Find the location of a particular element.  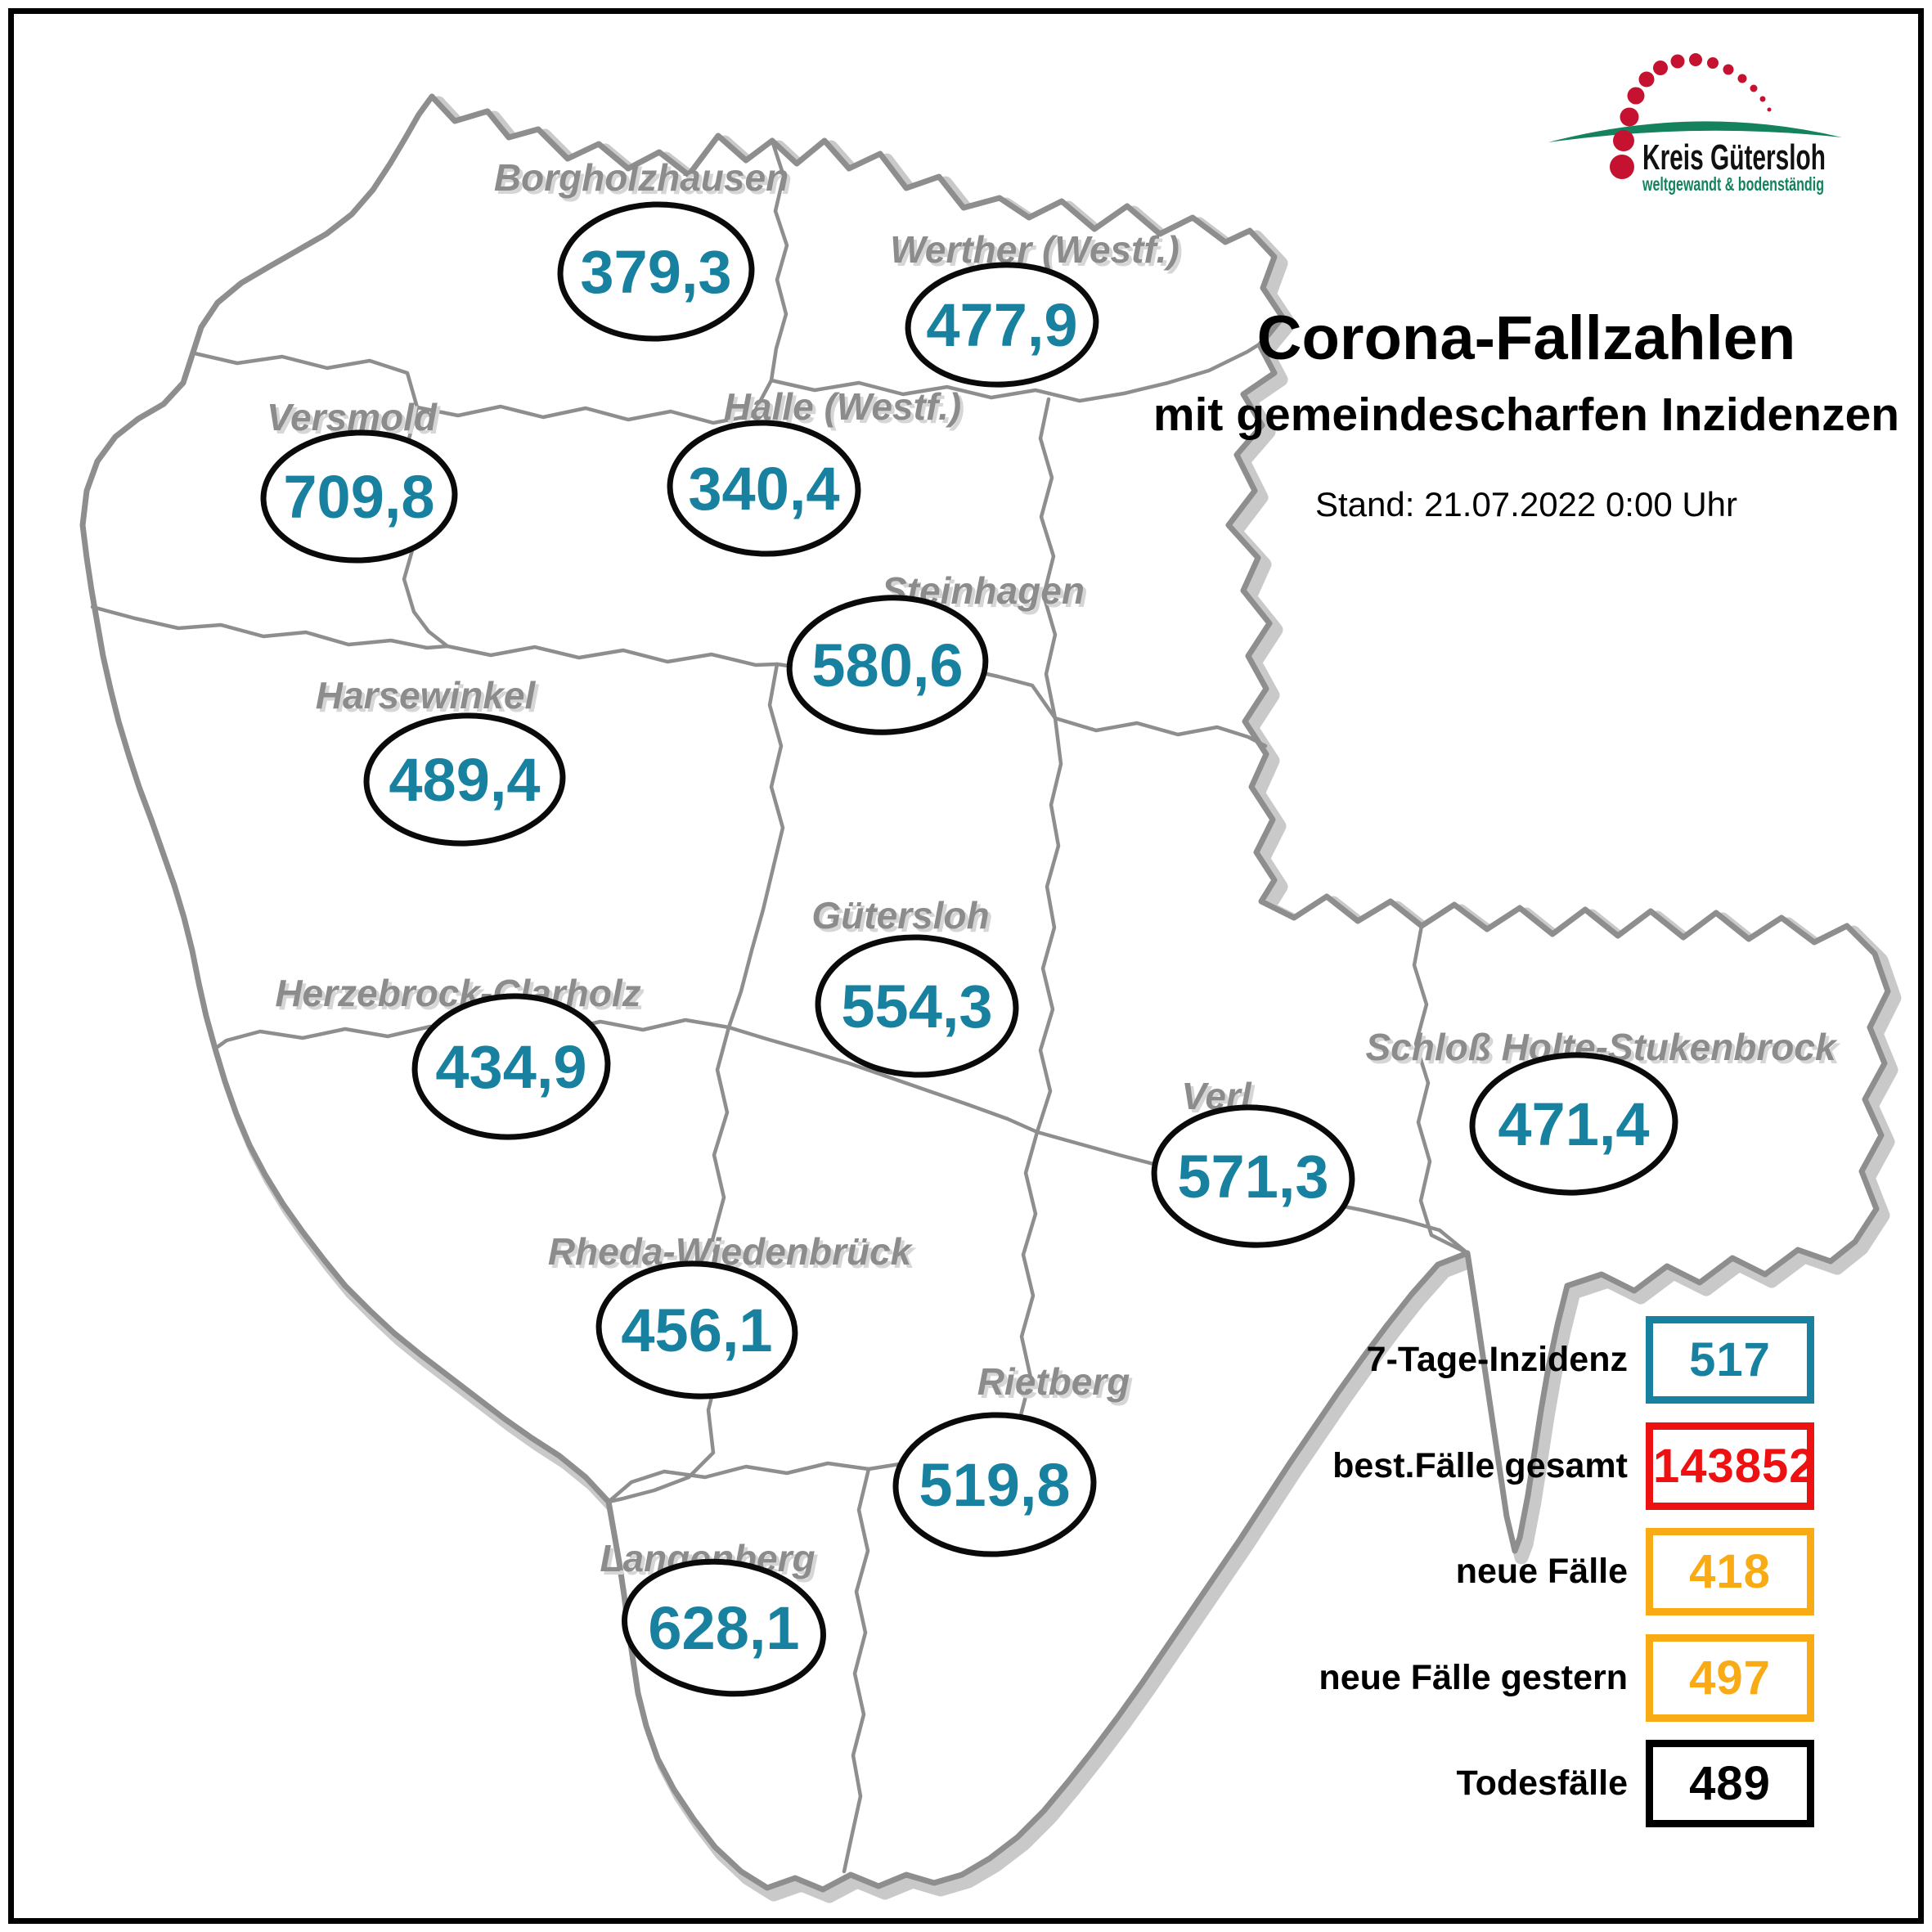

legend-value-box: 143852 is located at coordinates (1732, 1466).